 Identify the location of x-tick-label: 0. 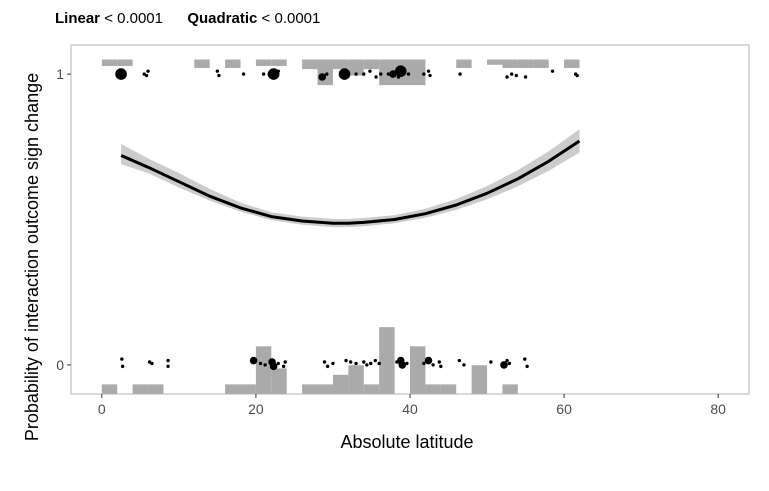
(102, 409).